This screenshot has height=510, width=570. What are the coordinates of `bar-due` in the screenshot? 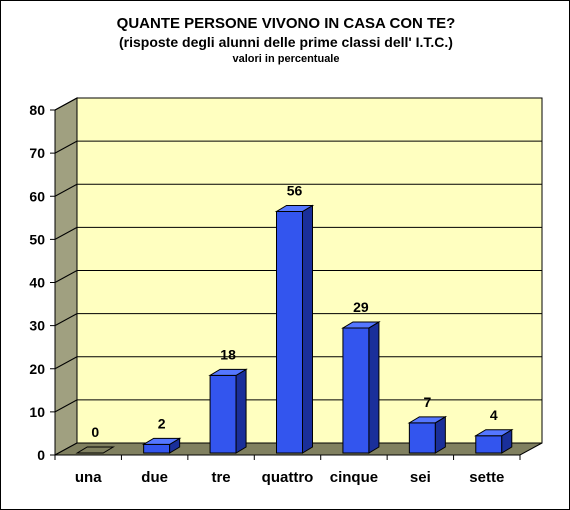 It's located at (161, 445).